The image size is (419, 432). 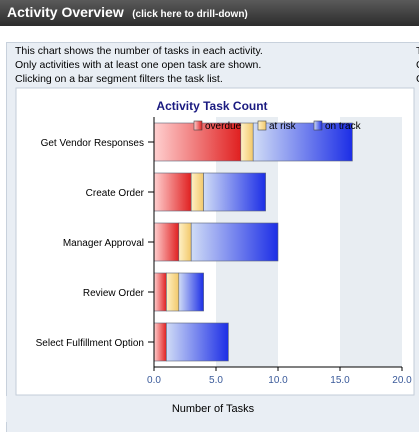 I want to click on clipped-column-text: T, so click(x=417, y=51).